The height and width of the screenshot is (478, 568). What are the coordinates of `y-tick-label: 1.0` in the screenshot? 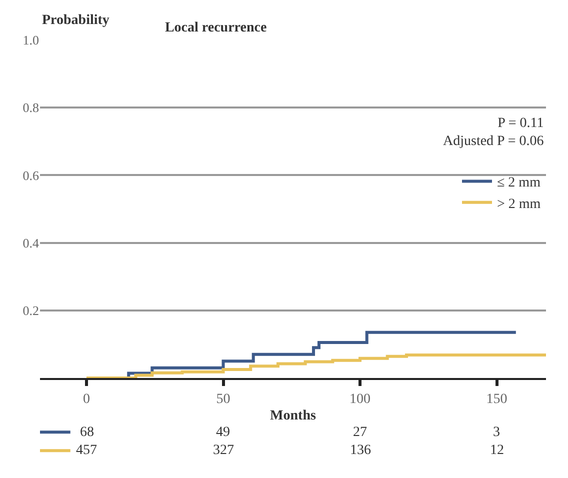 It's located at (30, 40).